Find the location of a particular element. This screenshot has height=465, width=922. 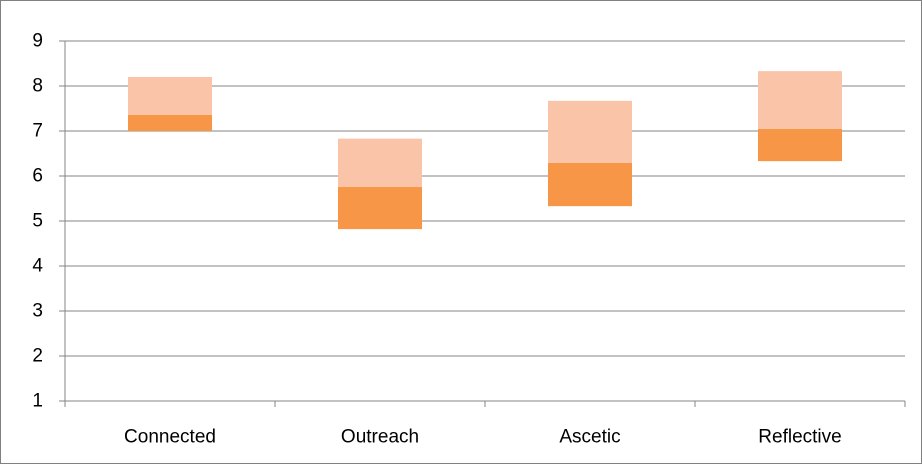

bar-ascetic-upper is located at coordinates (590, 131).